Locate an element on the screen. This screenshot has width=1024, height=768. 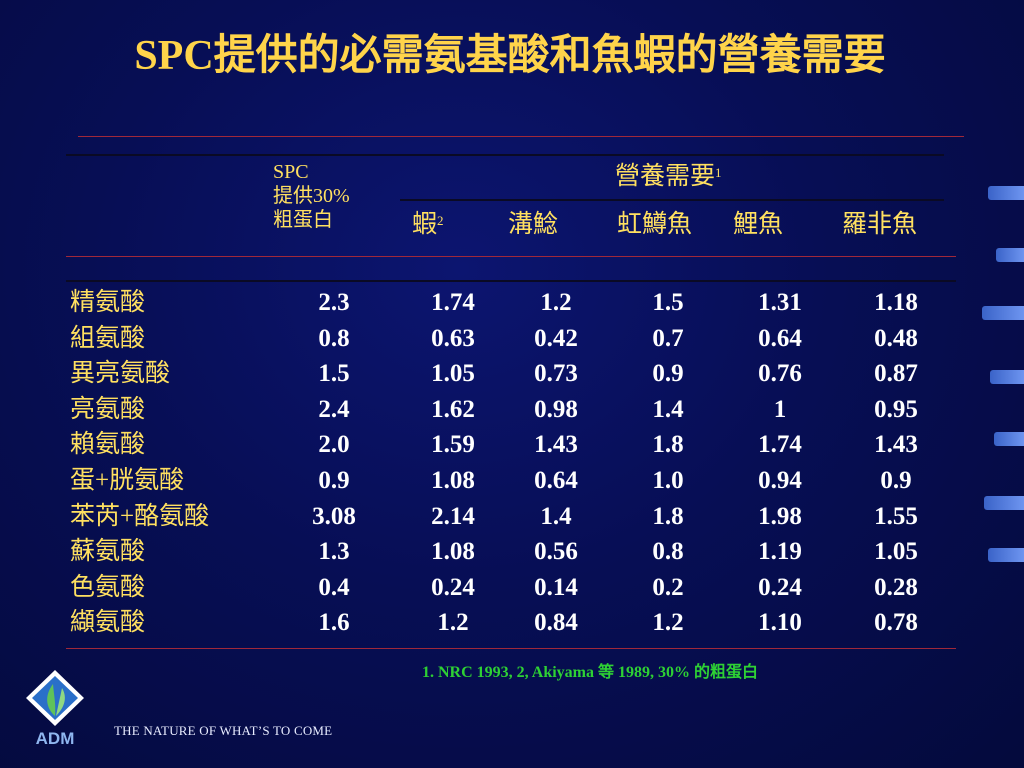
amino-acid-label: 纈氨酸 is located at coordinates (108, 623).